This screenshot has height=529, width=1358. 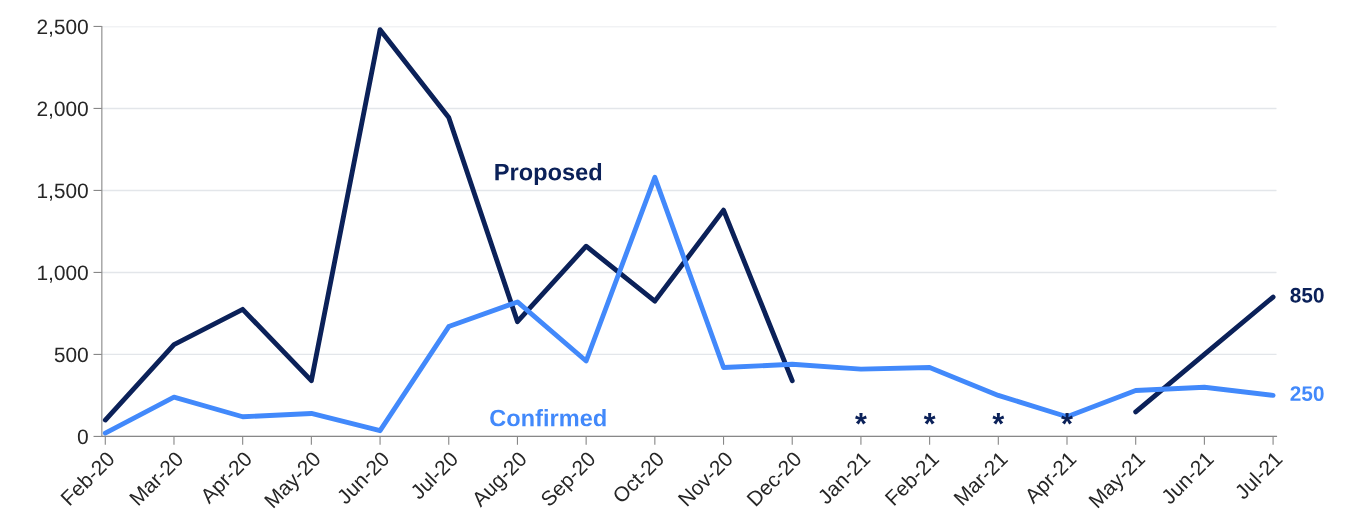 I want to click on y-tick-label: 2,500, so click(x=62, y=28).